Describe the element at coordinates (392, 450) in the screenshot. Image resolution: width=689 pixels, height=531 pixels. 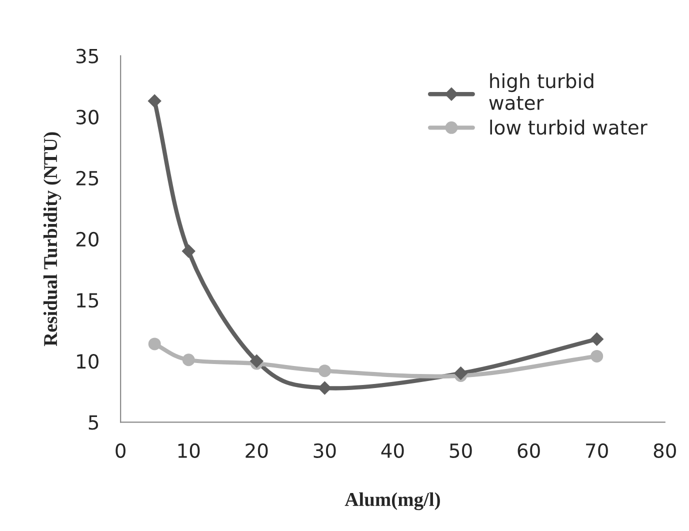
I see `x-tick-label: 40` at that location.